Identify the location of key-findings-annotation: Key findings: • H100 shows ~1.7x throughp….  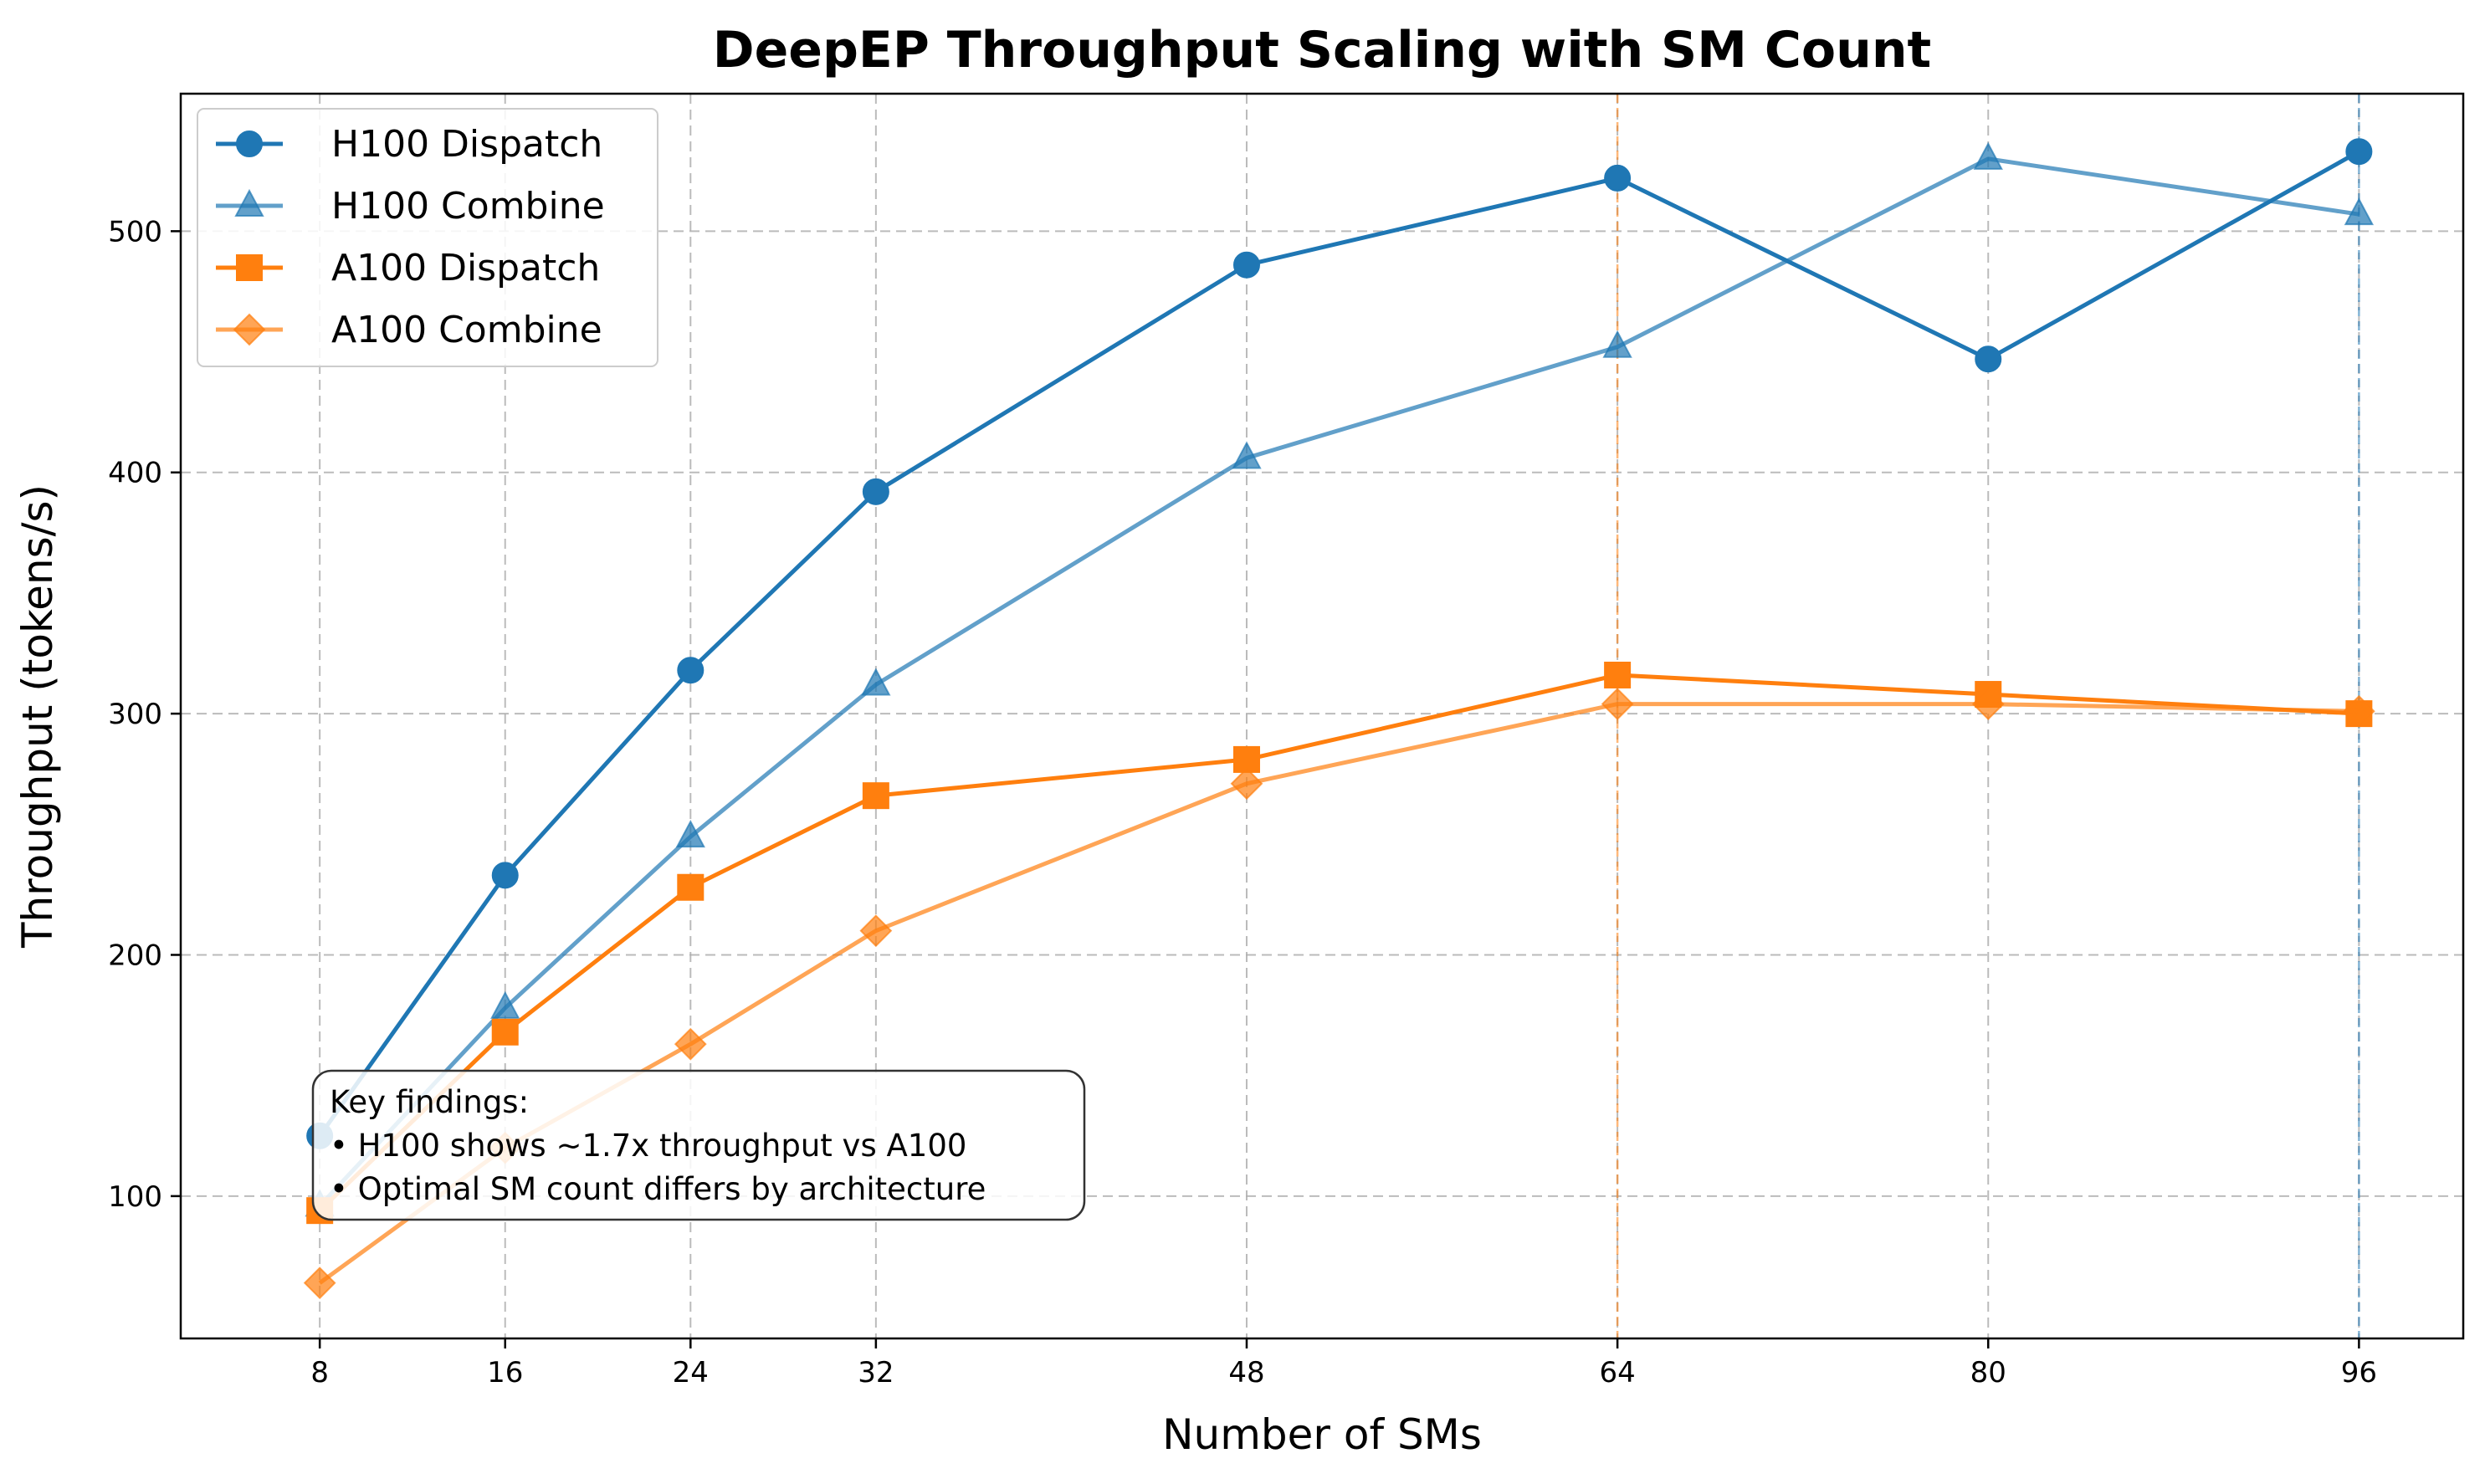
(699, 1145).